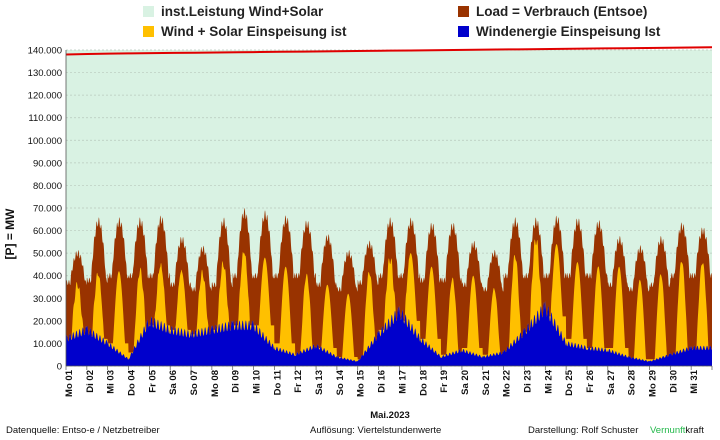 The width and height of the screenshot is (720, 440). What do you see at coordinates (402, 382) in the screenshot?
I see `x-tick-label: Mi 17` at bounding box center [402, 382].